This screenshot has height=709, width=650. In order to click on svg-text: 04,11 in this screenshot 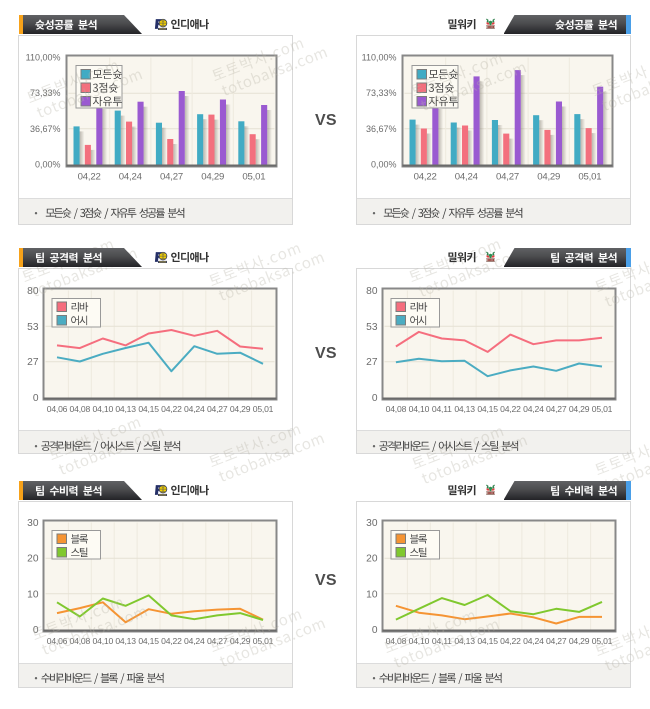, I will do `click(442, 409)`.